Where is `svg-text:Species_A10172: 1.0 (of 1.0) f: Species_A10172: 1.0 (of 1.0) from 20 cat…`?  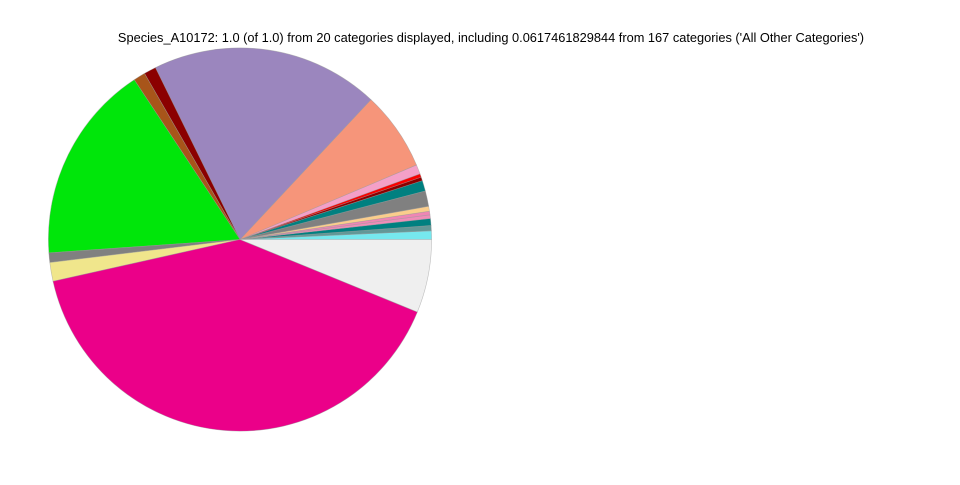 svg-text:Species_A10172: 1.0 (of 1.0) f: Species_A10172: 1.0 (of 1.0) from 20 cat… is located at coordinates (491, 37).